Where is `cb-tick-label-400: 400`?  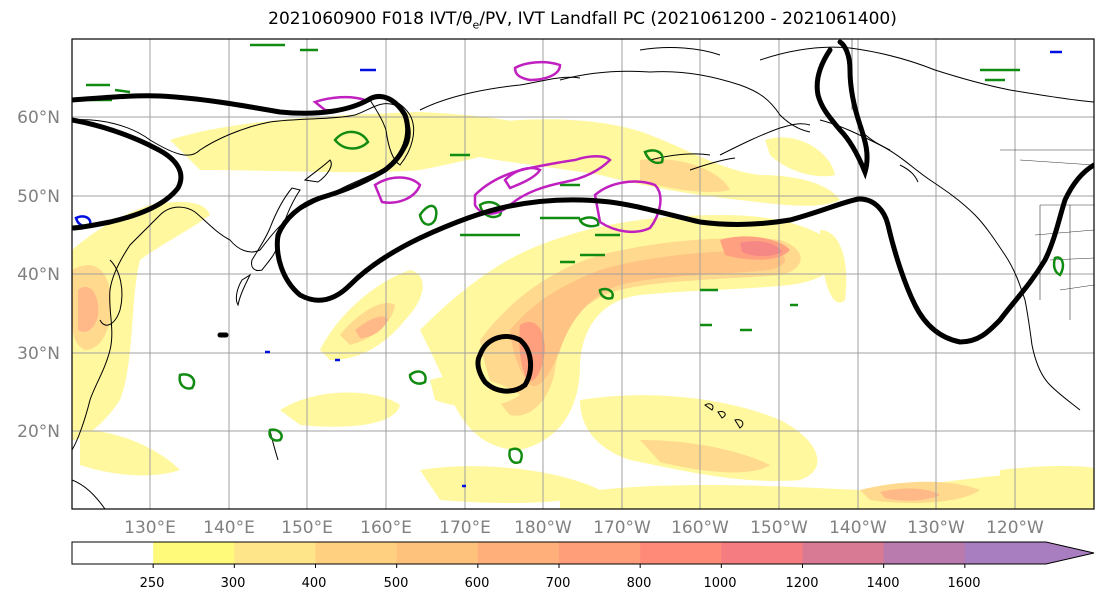
cb-tick-label-400: 400 is located at coordinates (314, 583).